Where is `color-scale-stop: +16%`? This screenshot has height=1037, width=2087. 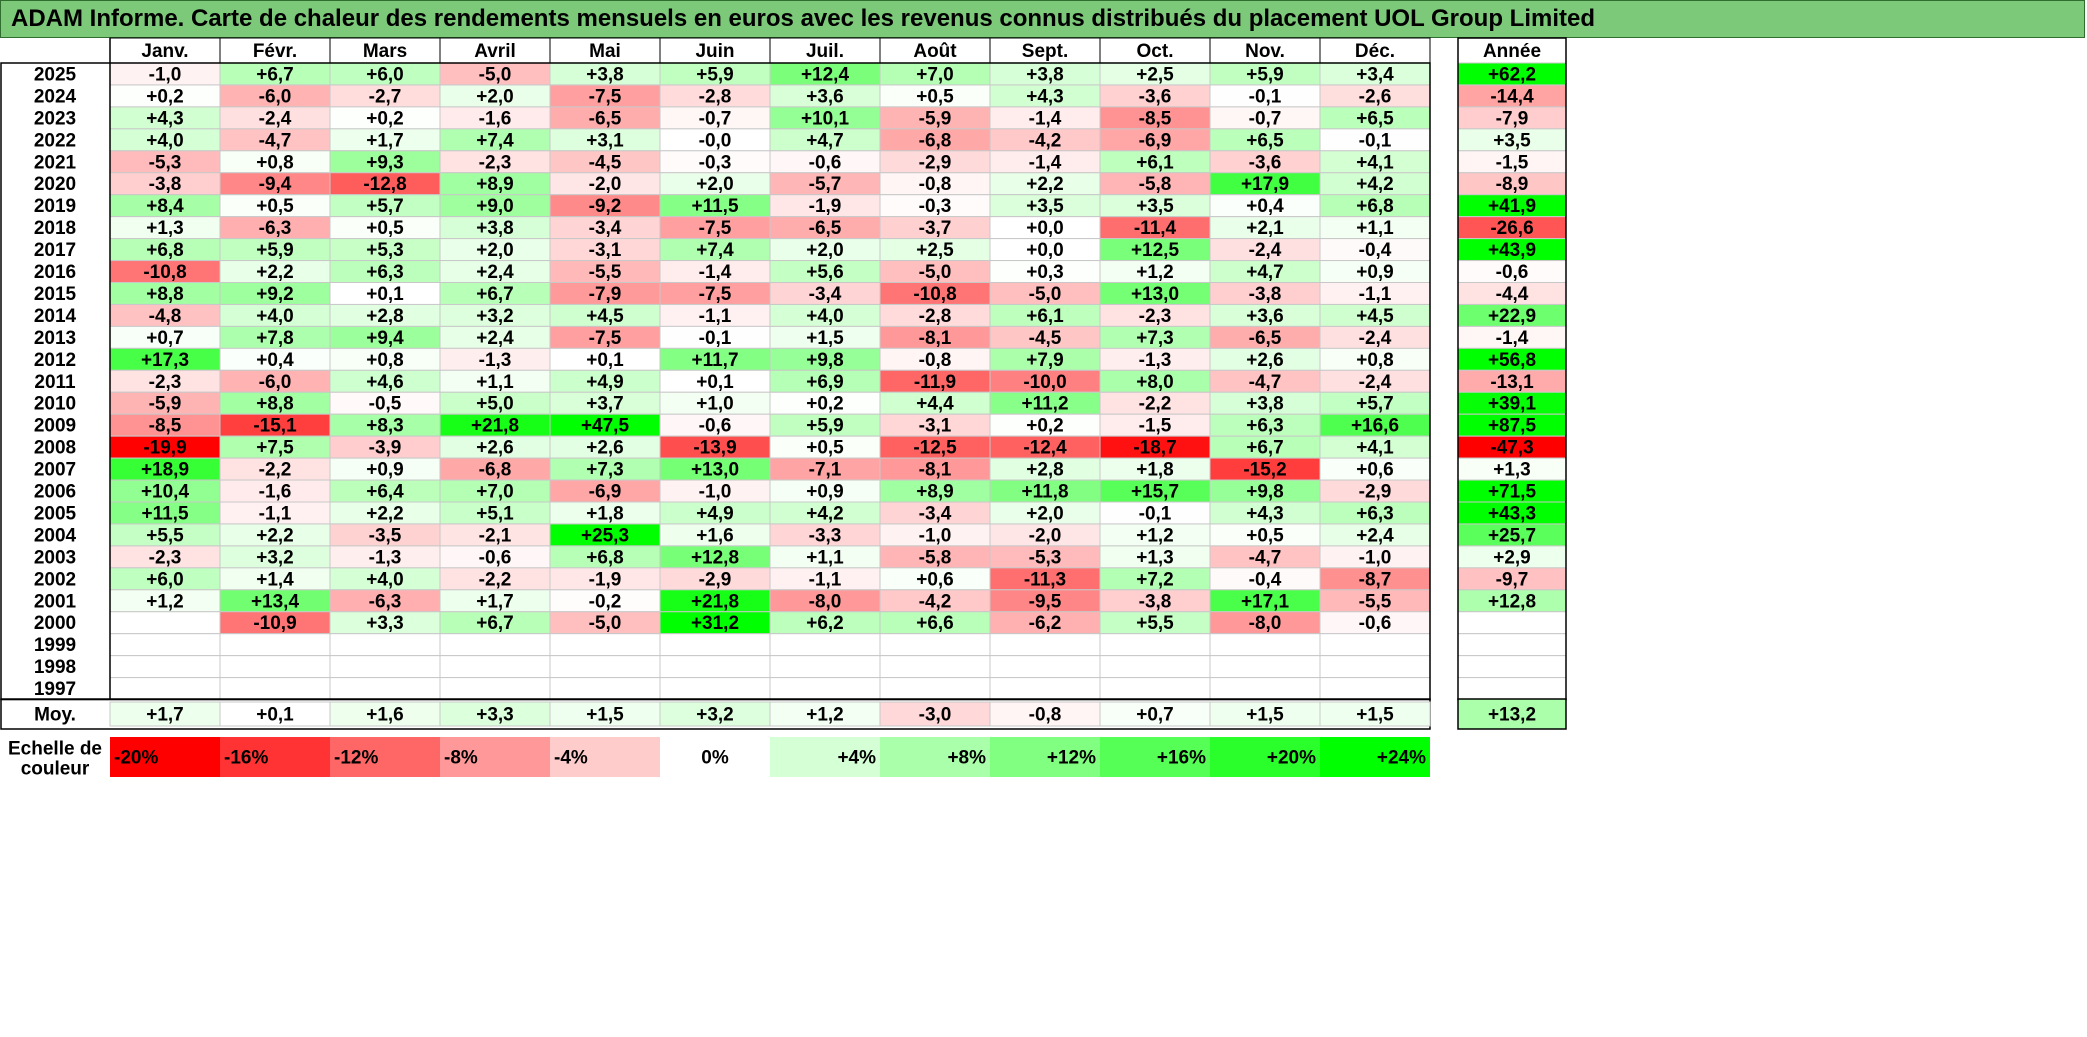
color-scale-stop: +16% is located at coordinates (1181, 758).